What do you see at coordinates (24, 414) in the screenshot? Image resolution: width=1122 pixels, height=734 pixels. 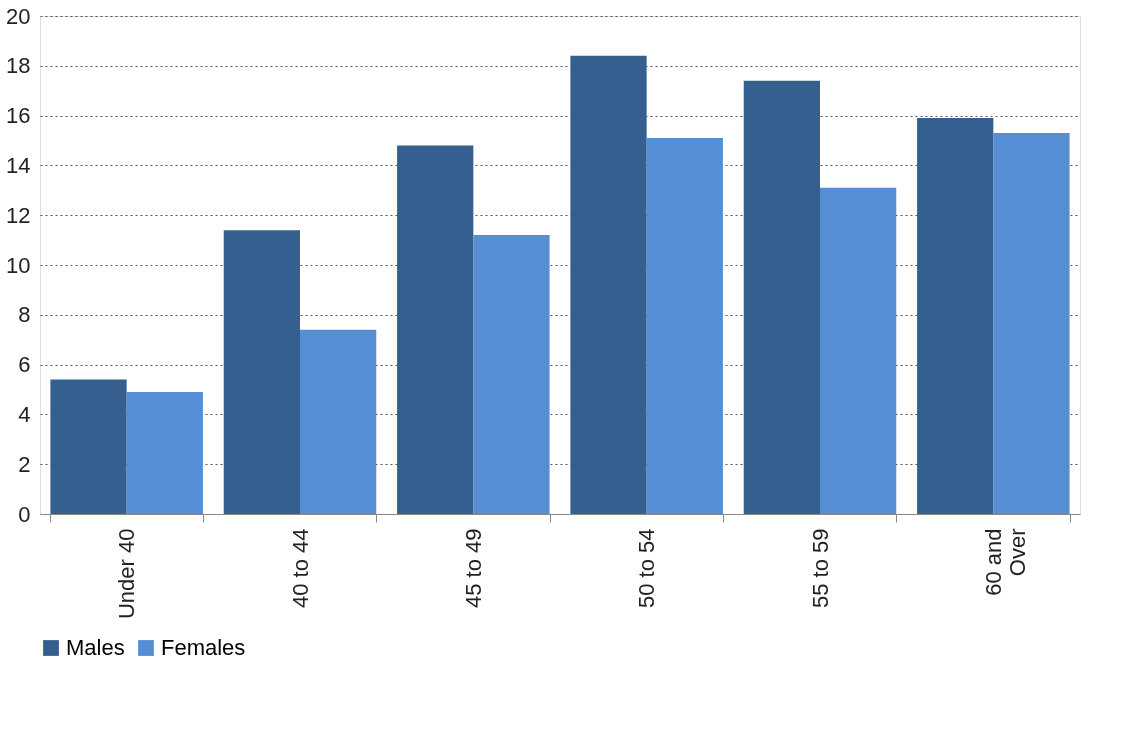 I see `y-tick-label: 4` at bounding box center [24, 414].